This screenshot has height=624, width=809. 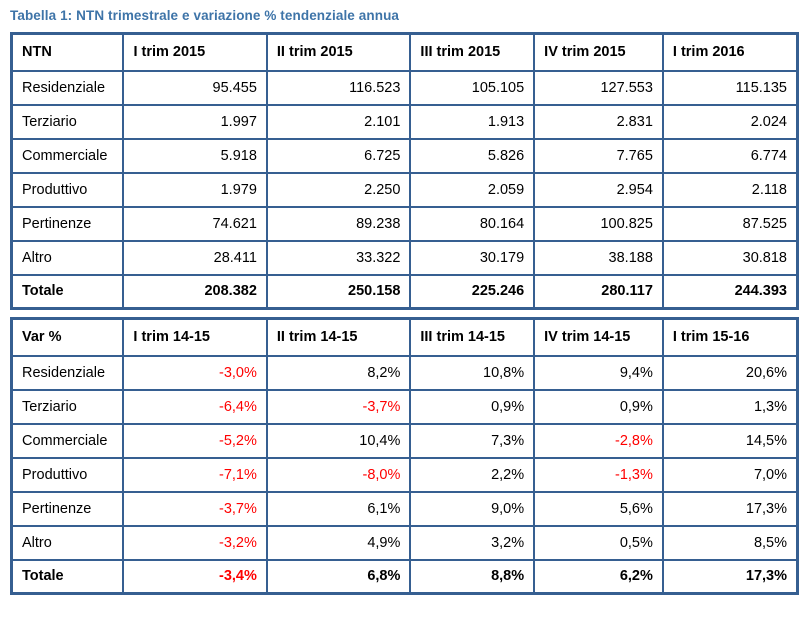 I want to click on var-row-produttivo: Produttivo -7,1% -8,0% 2,2% -1,3% 7,0%, so click(x=404, y=474).